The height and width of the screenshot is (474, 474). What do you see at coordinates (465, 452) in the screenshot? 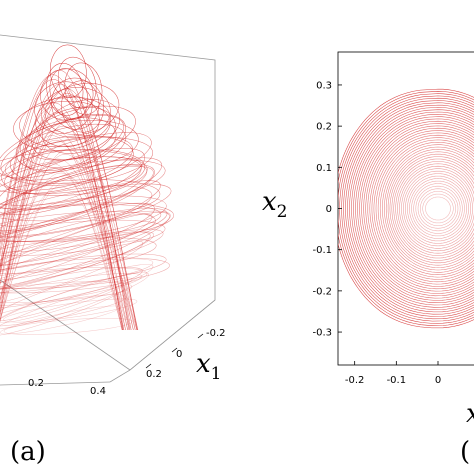
I see `panel-b-label: (` at bounding box center [465, 452].